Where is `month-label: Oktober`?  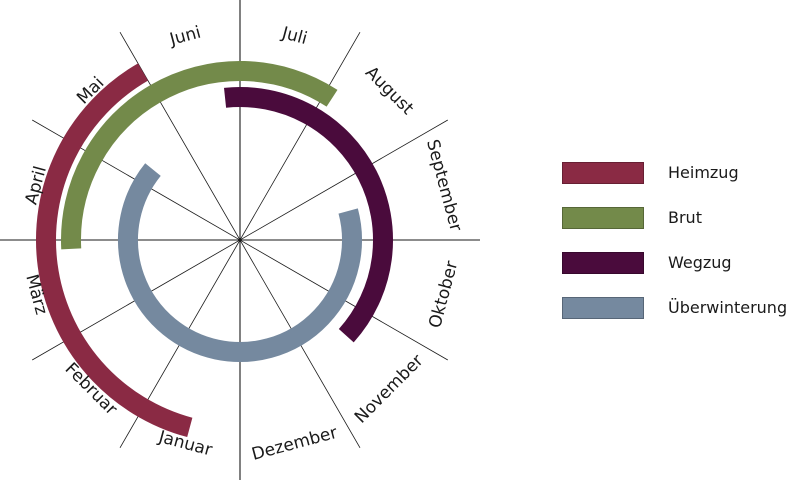
month-label: Oktober is located at coordinates (443, 294).